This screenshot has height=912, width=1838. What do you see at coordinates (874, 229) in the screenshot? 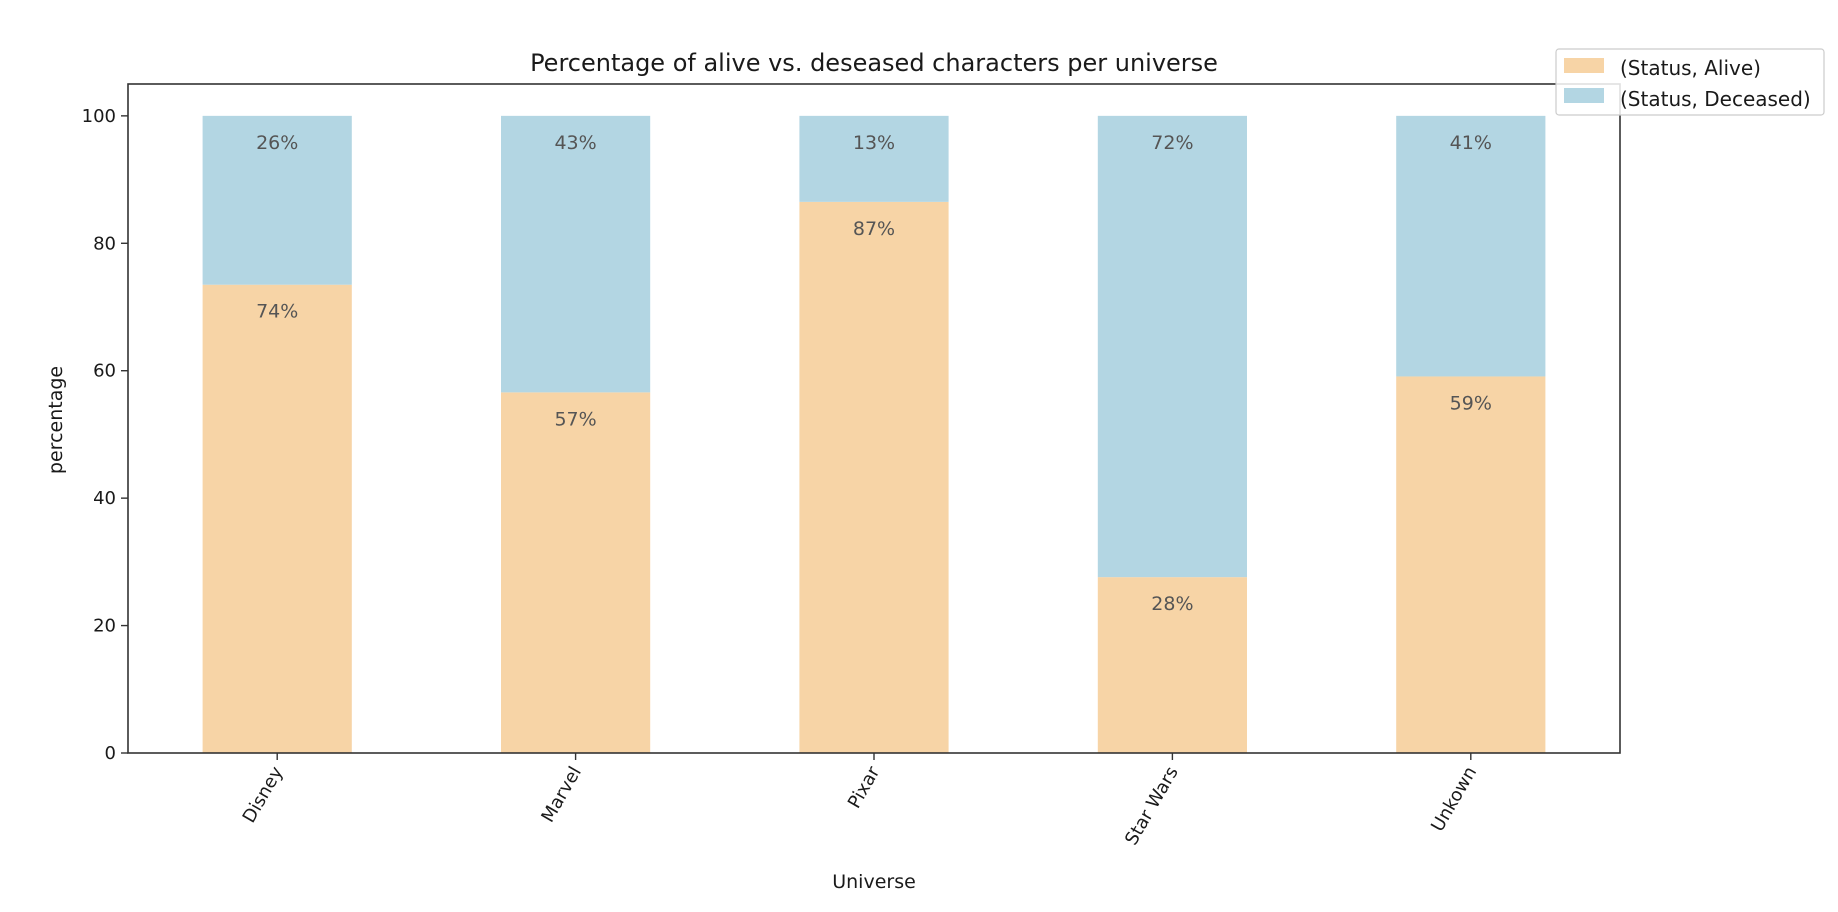
I see `data-label-pixar-alive: 87%` at bounding box center [874, 229].